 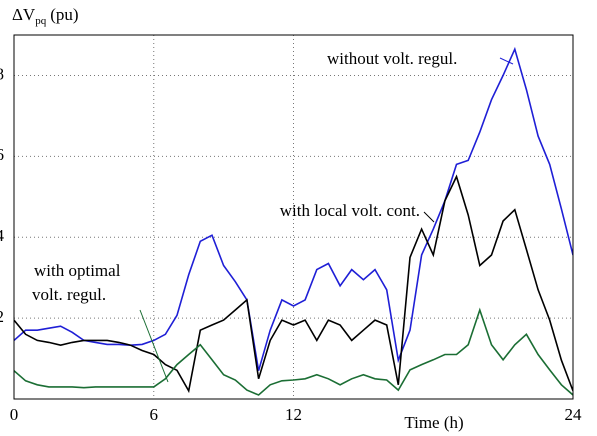 I want to click on x-tick-label: 6, so click(x=154, y=414).